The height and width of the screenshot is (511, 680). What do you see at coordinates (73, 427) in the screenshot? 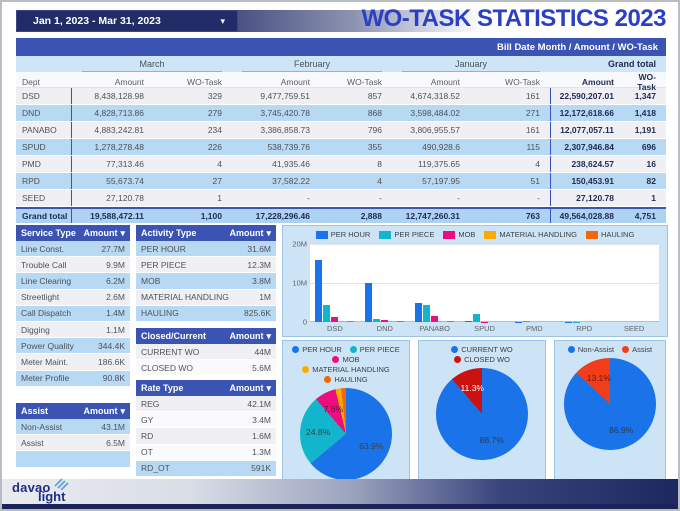
I see `list-item: Non-Assist 43.1M` at bounding box center [73, 427].